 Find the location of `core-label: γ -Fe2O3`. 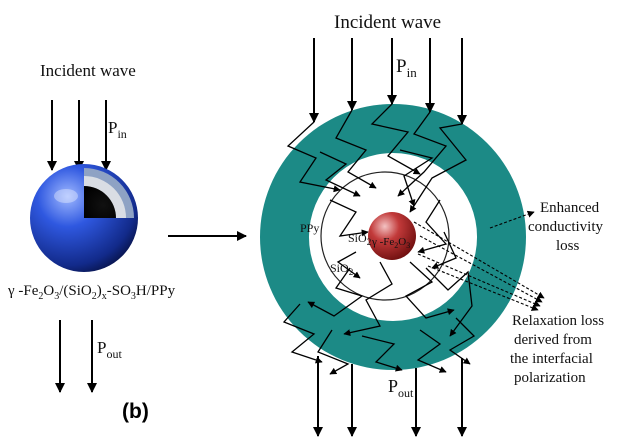

core-label: γ -Fe2O3 is located at coordinates (390, 243).